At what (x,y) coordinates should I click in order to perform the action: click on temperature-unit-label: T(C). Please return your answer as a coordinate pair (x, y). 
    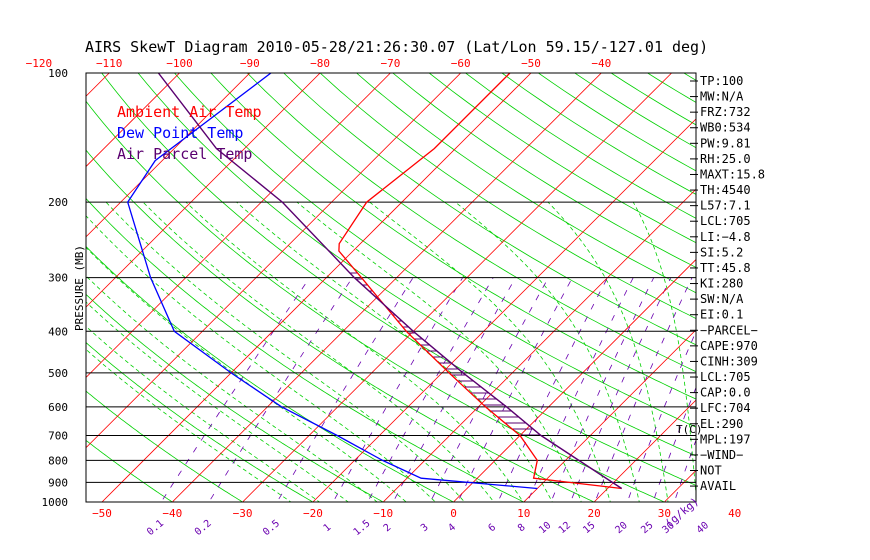
    Looking at the image, I should click on (689, 429).